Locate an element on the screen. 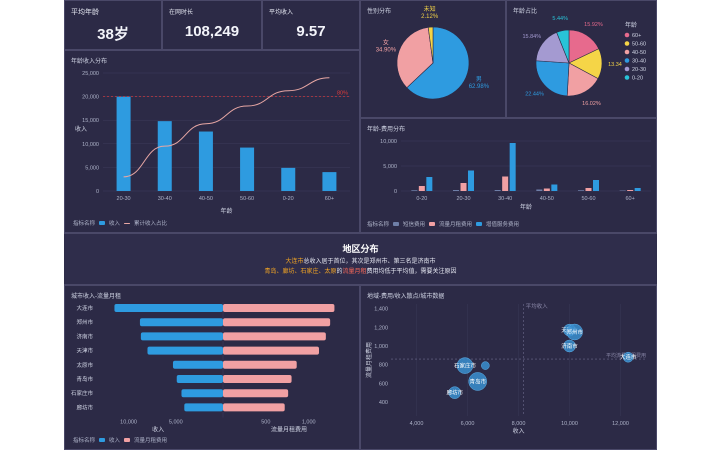 The image size is (720, 450). legend-label: 0-20 is located at coordinates (637, 79).